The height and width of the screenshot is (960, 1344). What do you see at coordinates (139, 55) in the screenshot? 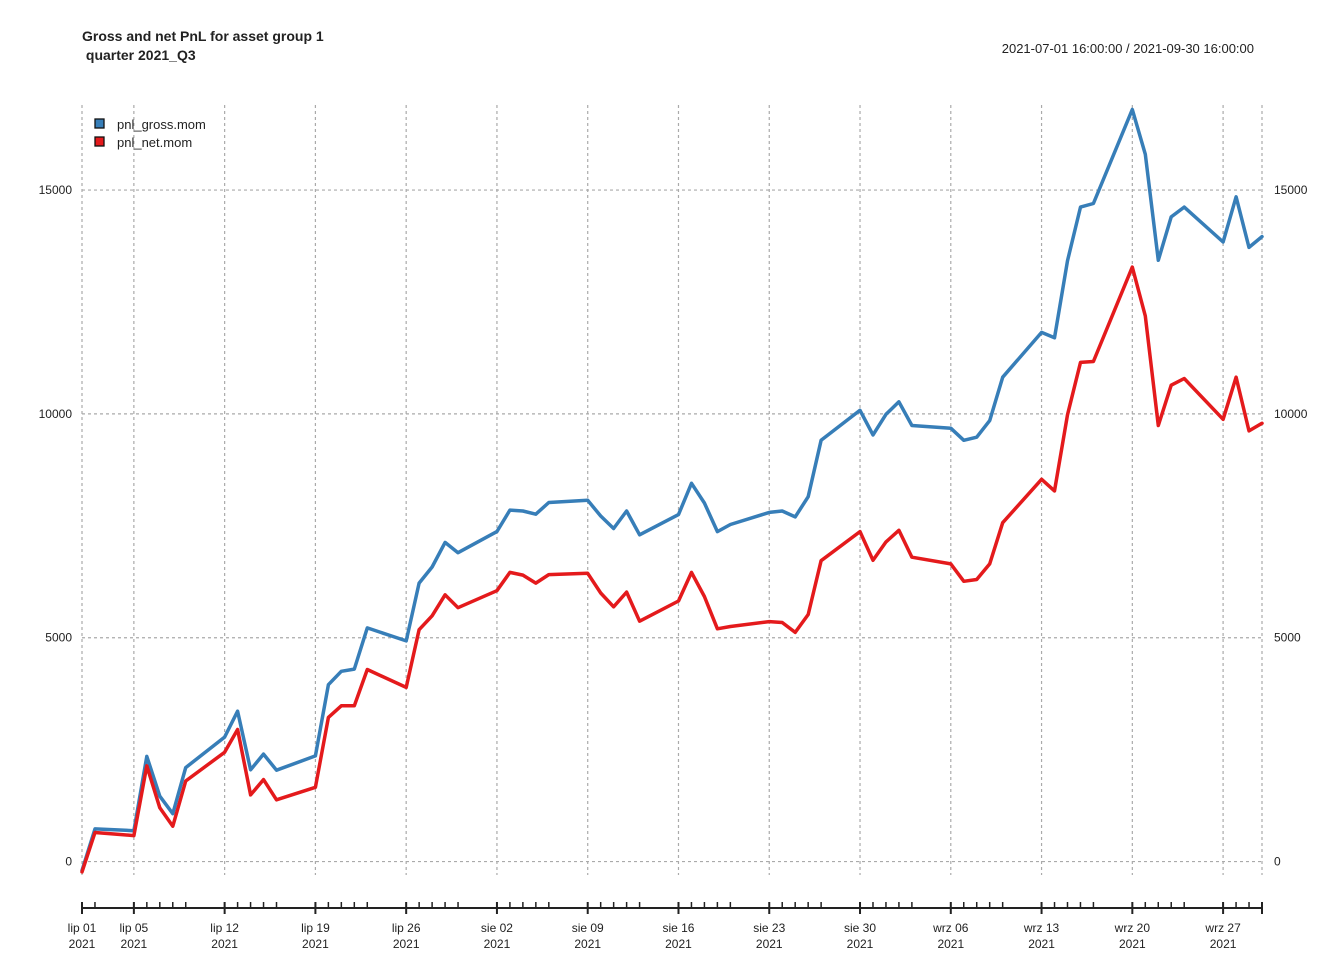
I see `chart-title-line2: quarter 2021_Q3` at bounding box center [139, 55].